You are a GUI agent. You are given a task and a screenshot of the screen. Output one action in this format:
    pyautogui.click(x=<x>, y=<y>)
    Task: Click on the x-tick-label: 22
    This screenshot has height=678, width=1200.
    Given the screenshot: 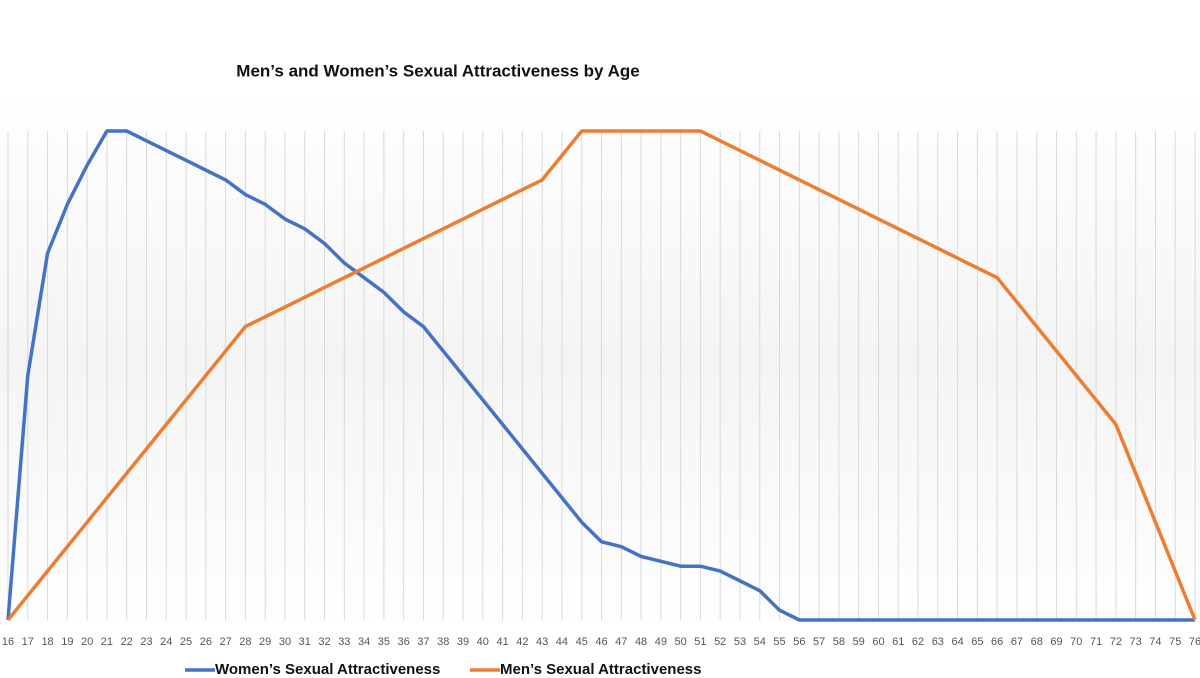 What is the action you would take?
    pyautogui.click(x=127, y=642)
    